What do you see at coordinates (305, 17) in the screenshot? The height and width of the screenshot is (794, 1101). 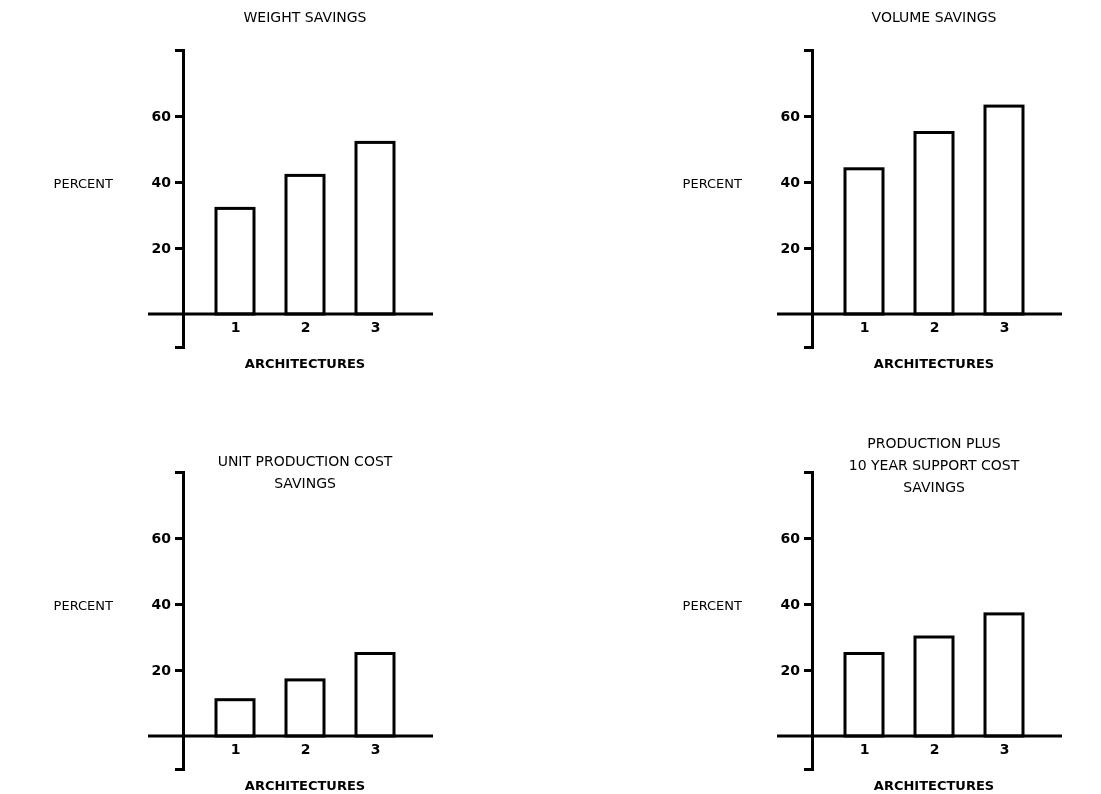 I see `chart-title: WEIGHT SAVINGS` at bounding box center [305, 17].